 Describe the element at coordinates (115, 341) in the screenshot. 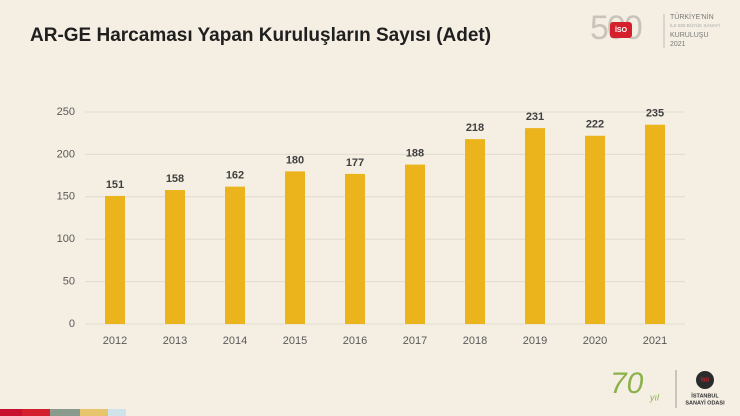

I see `x-tick-label: 2012` at that location.